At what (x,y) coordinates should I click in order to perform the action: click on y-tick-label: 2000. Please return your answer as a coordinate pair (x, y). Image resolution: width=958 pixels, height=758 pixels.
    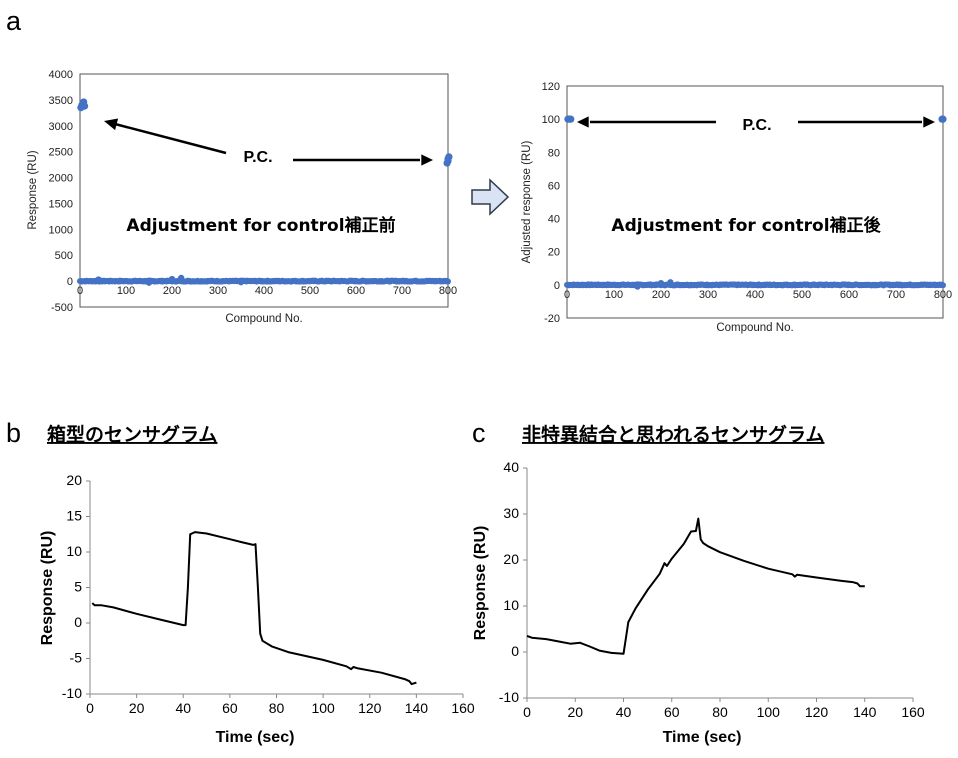
    Looking at the image, I should click on (61, 179).